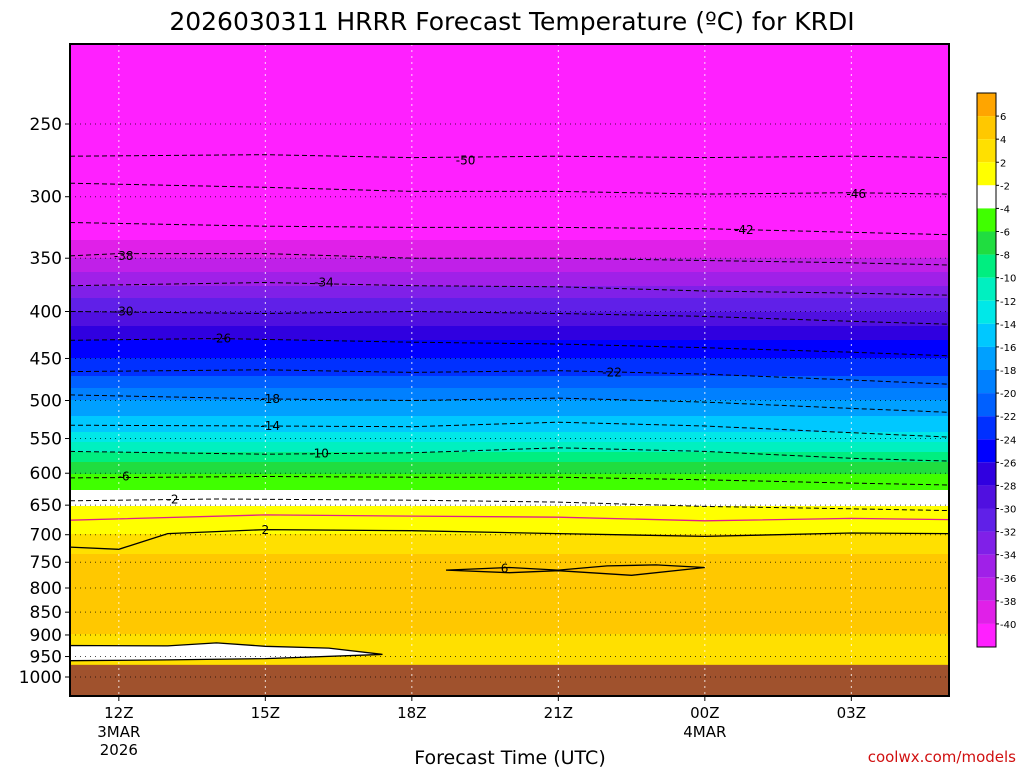 The height and width of the screenshot is (768, 1024). What do you see at coordinates (1005, 256) in the screenshot?
I see `colorbar-label: -8` at bounding box center [1005, 256].